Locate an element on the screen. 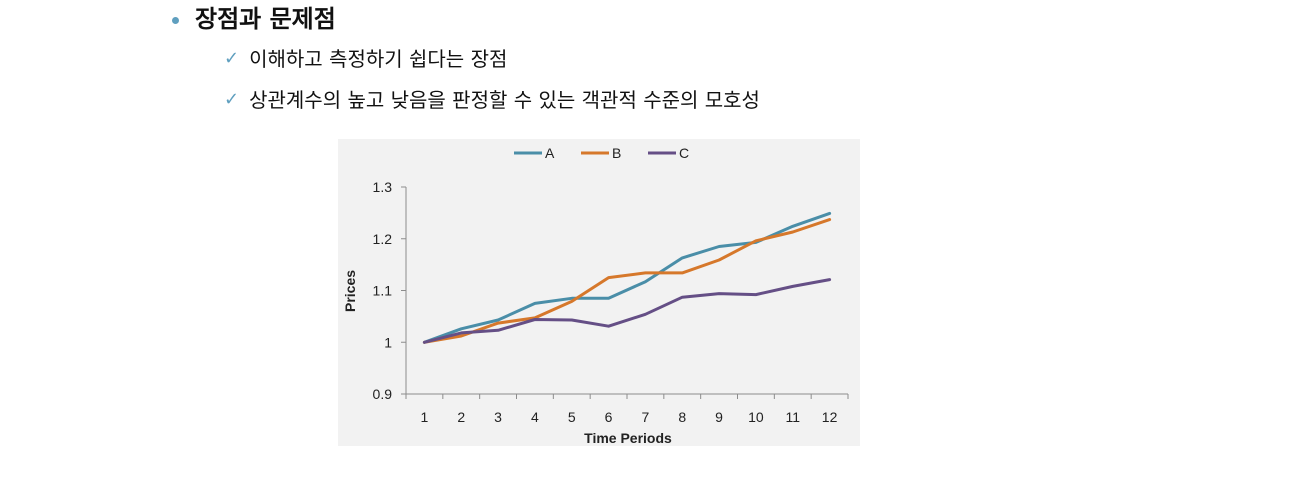 This screenshot has width=1307, height=479. bullet-dot-icon is located at coordinates (175, 20).